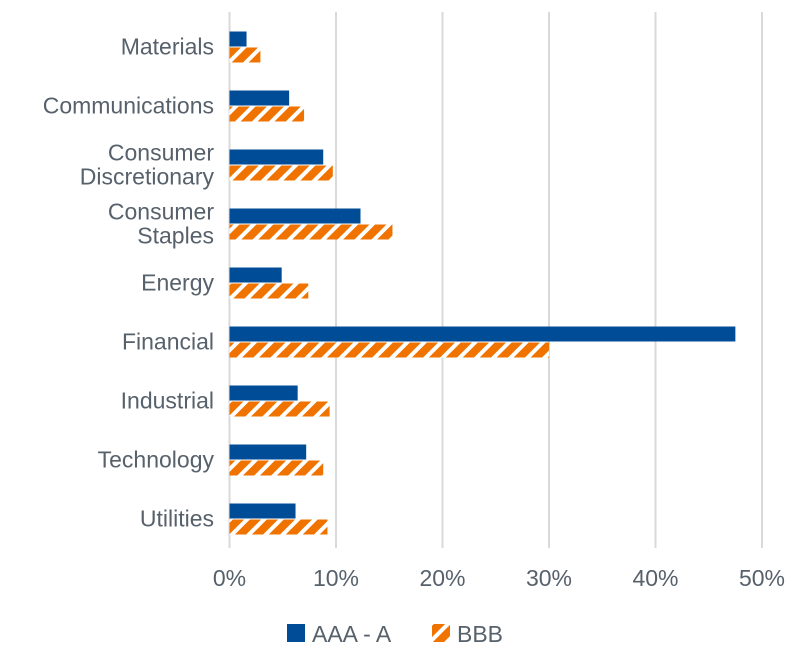 This screenshot has width=800, height=671. I want to click on x-tick-label: 40%, so click(655, 578).